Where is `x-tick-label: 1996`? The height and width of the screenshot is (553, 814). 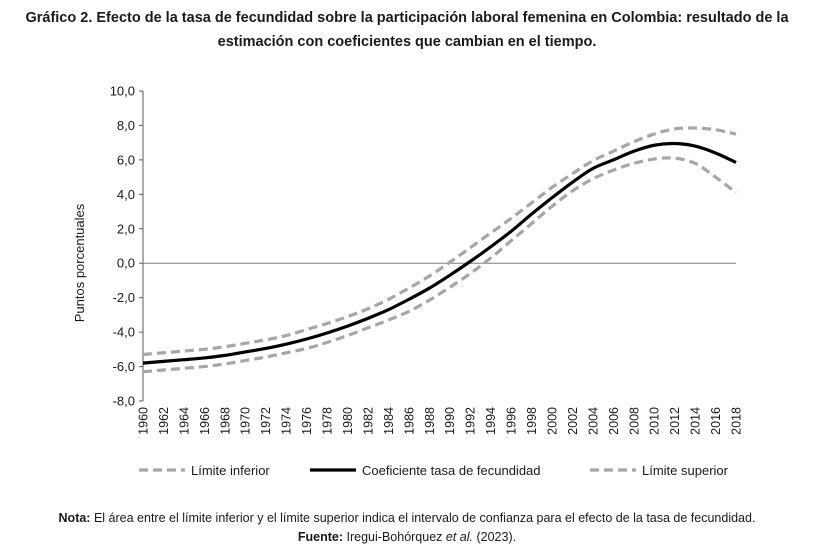 x-tick-label: 1996 is located at coordinates (512, 421).